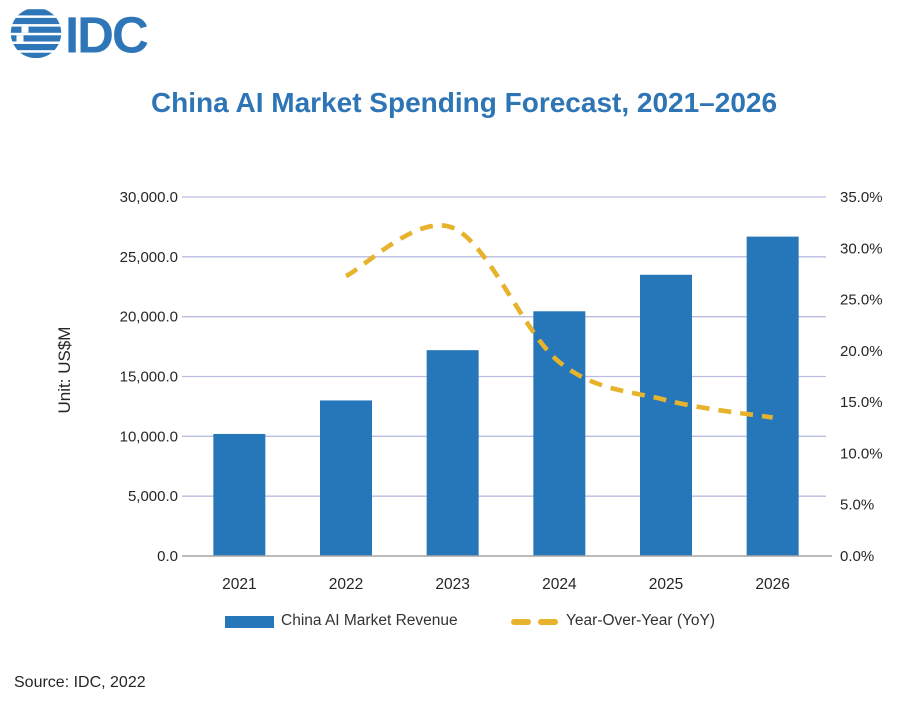  I want to click on idc-logo-text: IDC, so click(106, 33).